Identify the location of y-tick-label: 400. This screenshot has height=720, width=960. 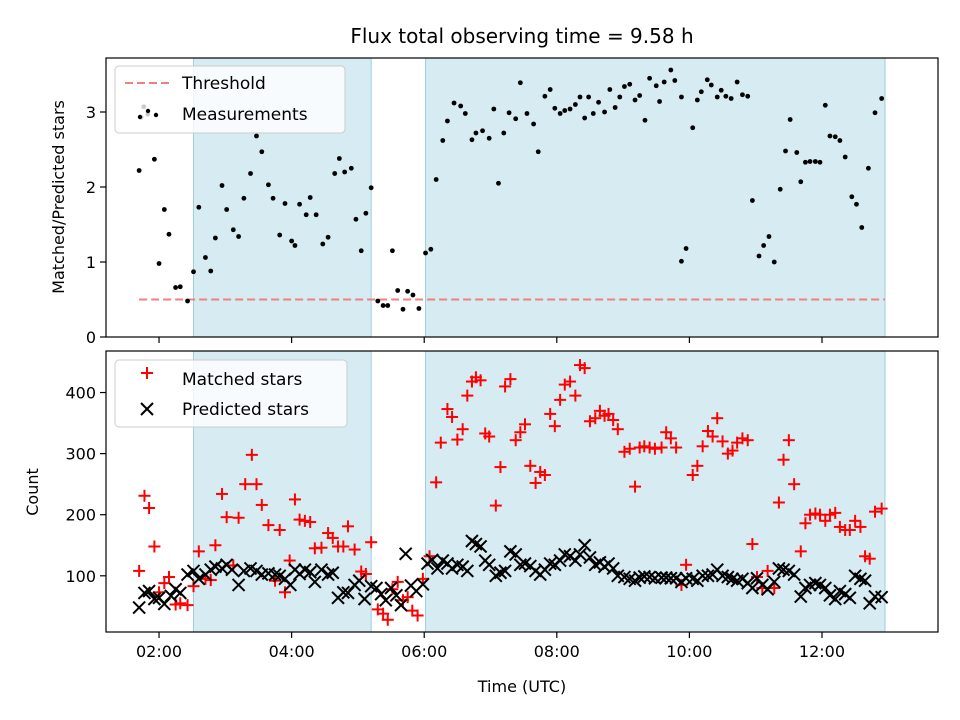
(80, 393).